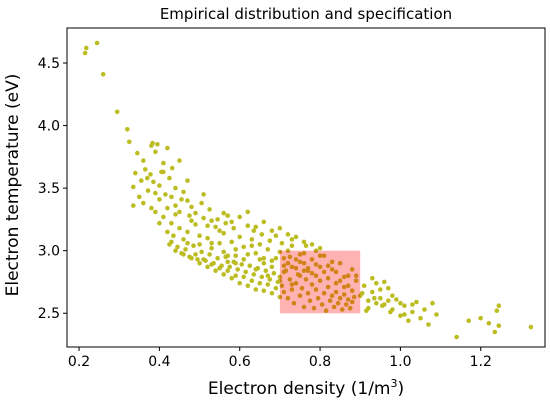  I want to click on x-axis-ticks: 0.2 0.4 0.6 0.8 1.0 1.2, so click(280, 358).